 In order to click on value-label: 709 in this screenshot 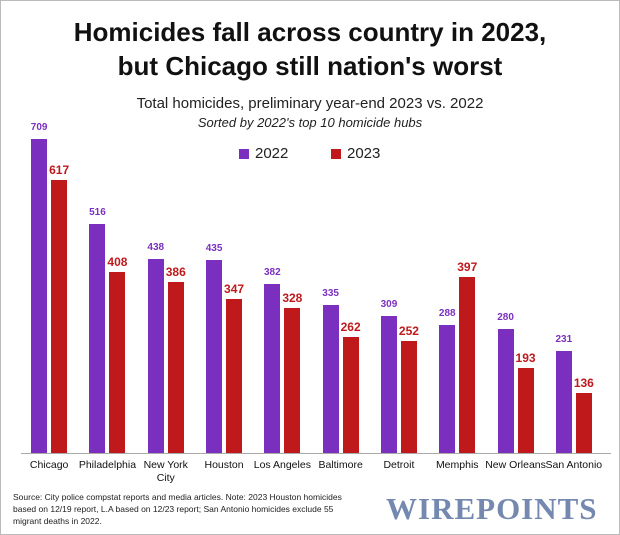, I will do `click(39, 127)`.